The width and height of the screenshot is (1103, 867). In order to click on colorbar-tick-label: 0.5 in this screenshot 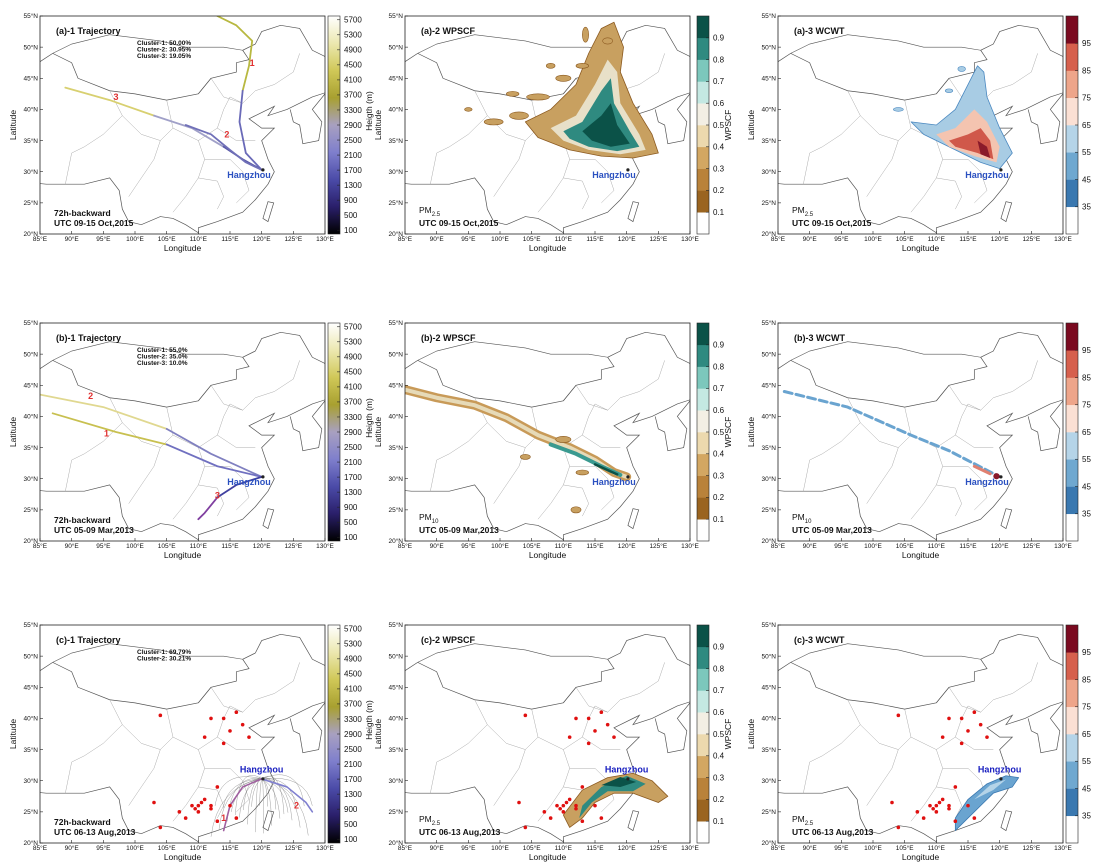, I will do `click(719, 125)`.